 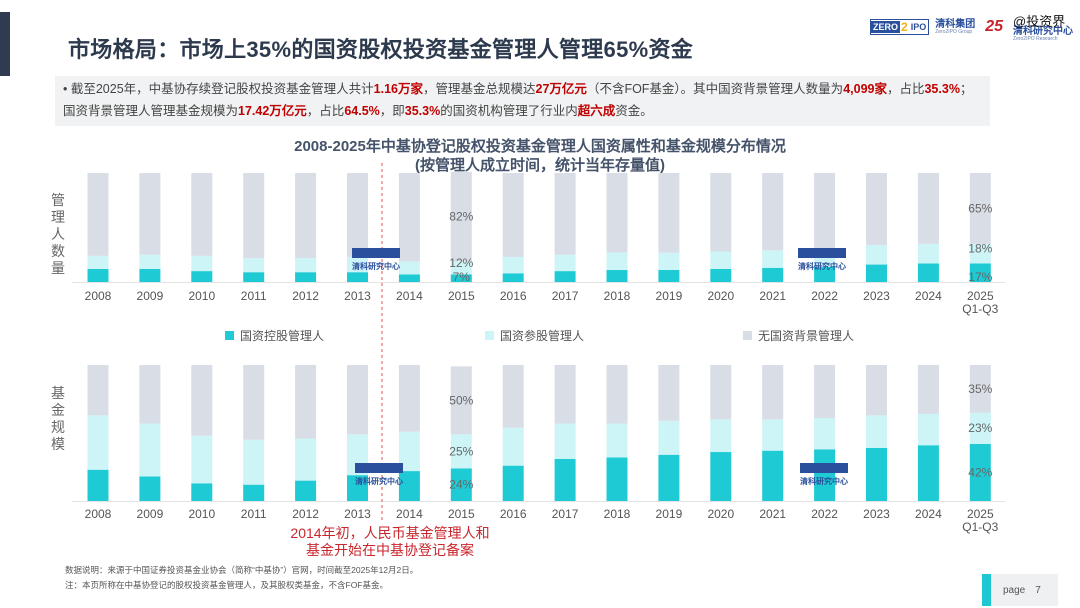 What do you see at coordinates (1035, 38) in the screenshot?
I see `research-en: Zero2IPO Research` at bounding box center [1035, 38].